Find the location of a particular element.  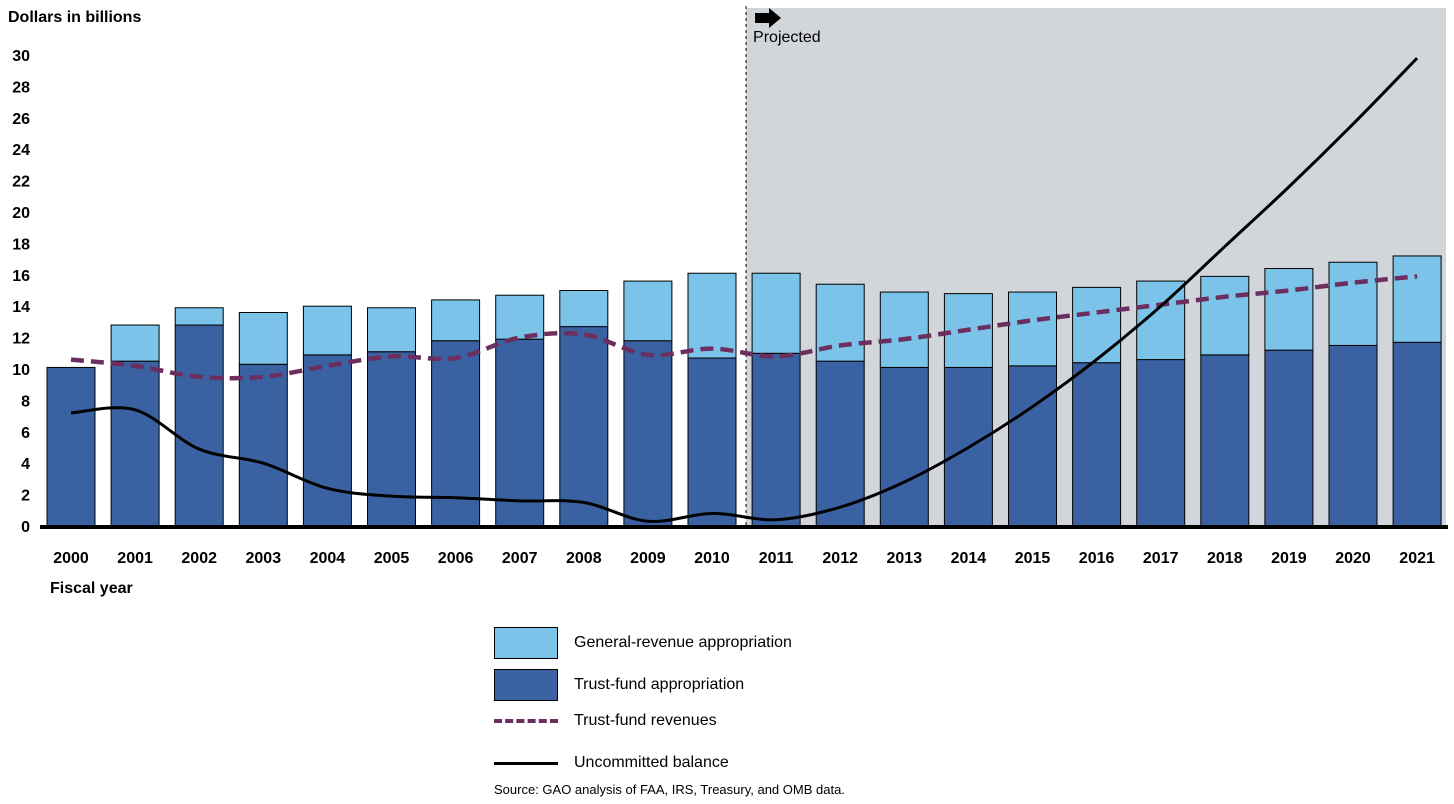

x-tick-label: 2014 is located at coordinates (969, 558).